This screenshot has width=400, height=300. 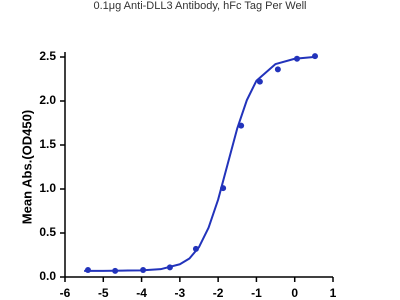 What do you see at coordinates (65, 293) in the screenshot?
I see `x-tick-label: -6` at bounding box center [65, 293].